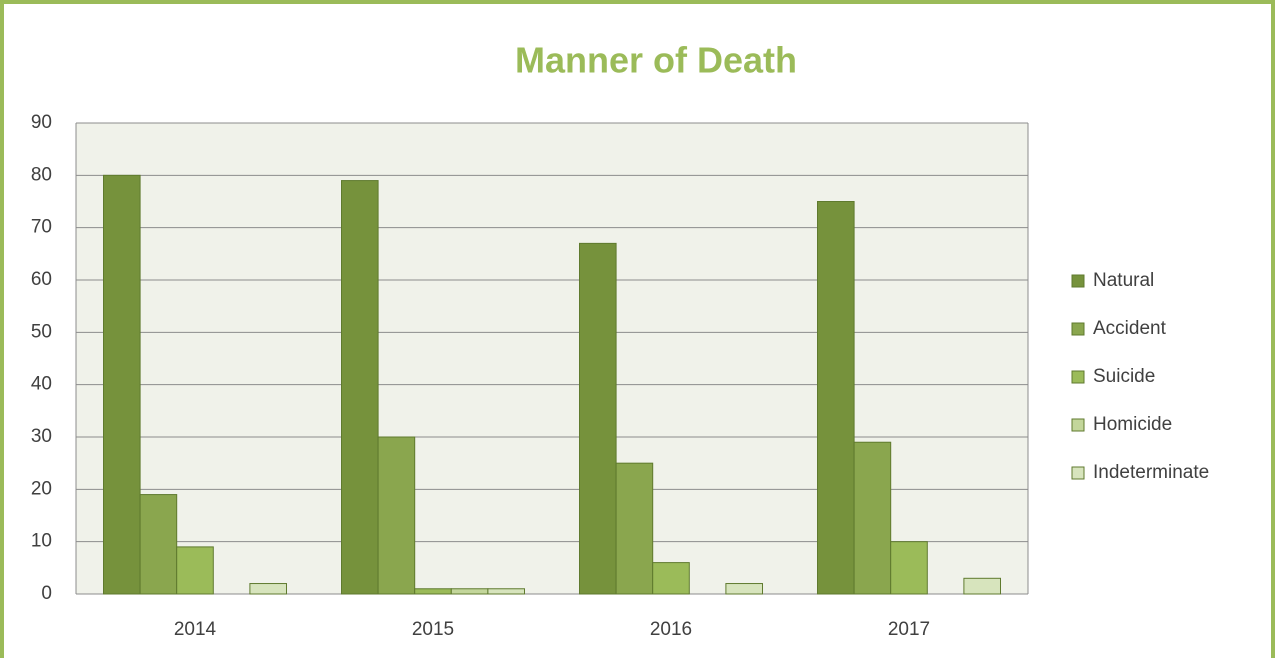 This screenshot has height=658, width=1275. What do you see at coordinates (1132, 424) in the screenshot?
I see `legend-label: Homicide` at bounding box center [1132, 424].